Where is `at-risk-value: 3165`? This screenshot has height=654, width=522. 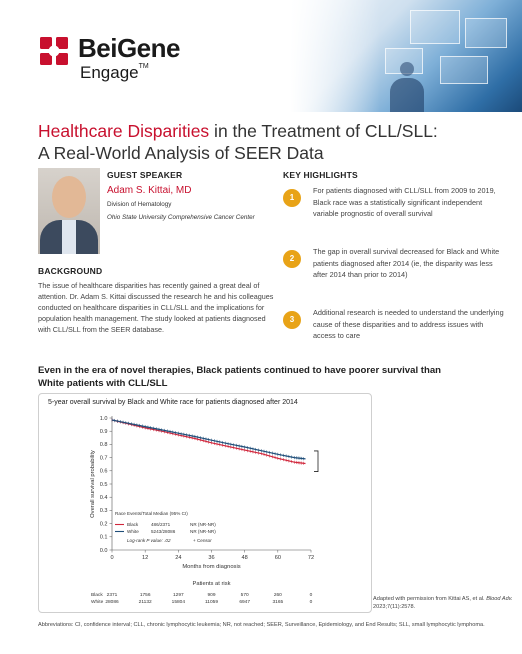
at-risk-value: 3165 is located at coordinates (277, 602).